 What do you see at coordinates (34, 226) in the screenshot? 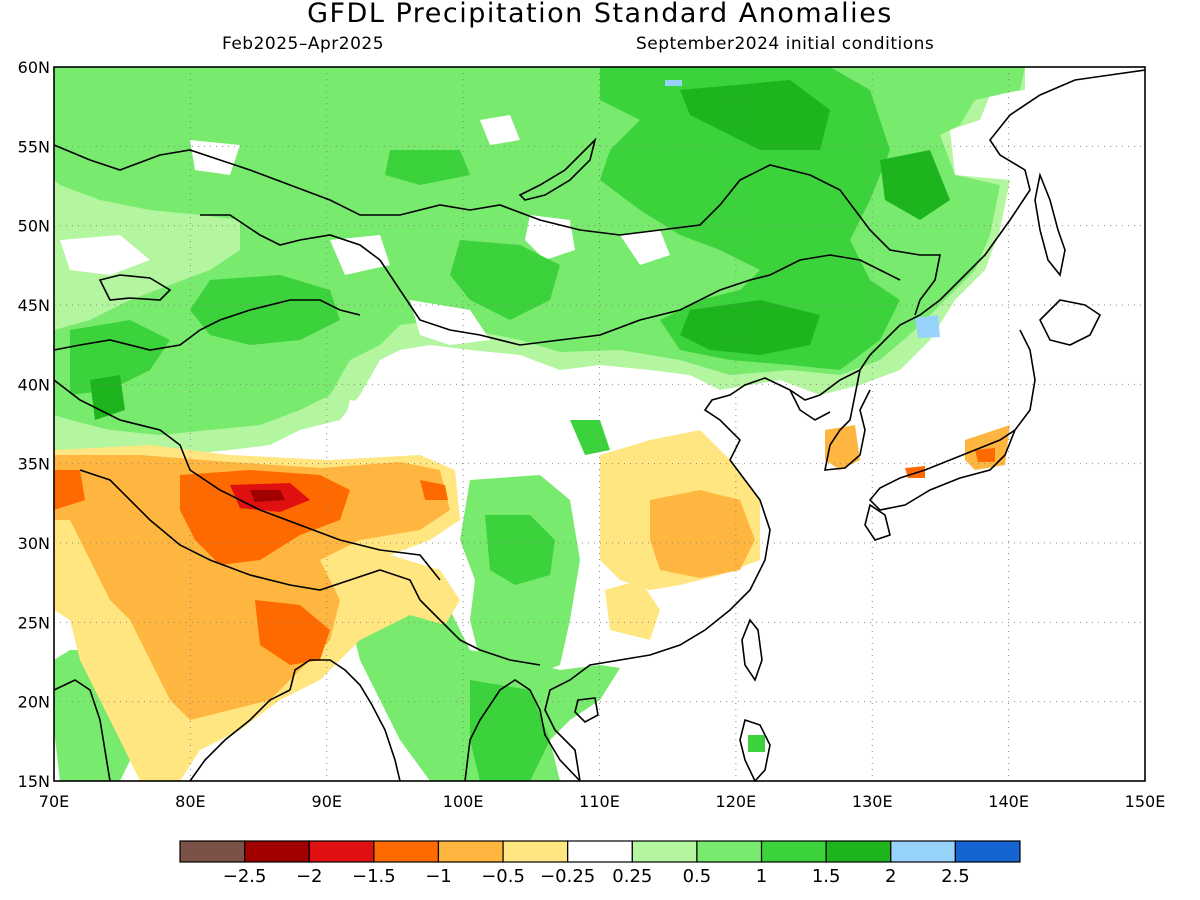
I see `latitude-label: 50N` at bounding box center [34, 226].